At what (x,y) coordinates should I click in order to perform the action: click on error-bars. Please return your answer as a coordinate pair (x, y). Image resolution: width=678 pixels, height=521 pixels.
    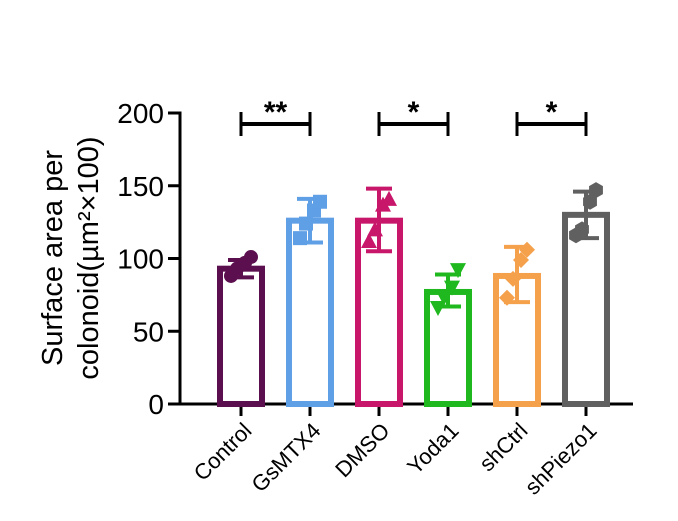
    Looking at the image, I should click on (413, 247).